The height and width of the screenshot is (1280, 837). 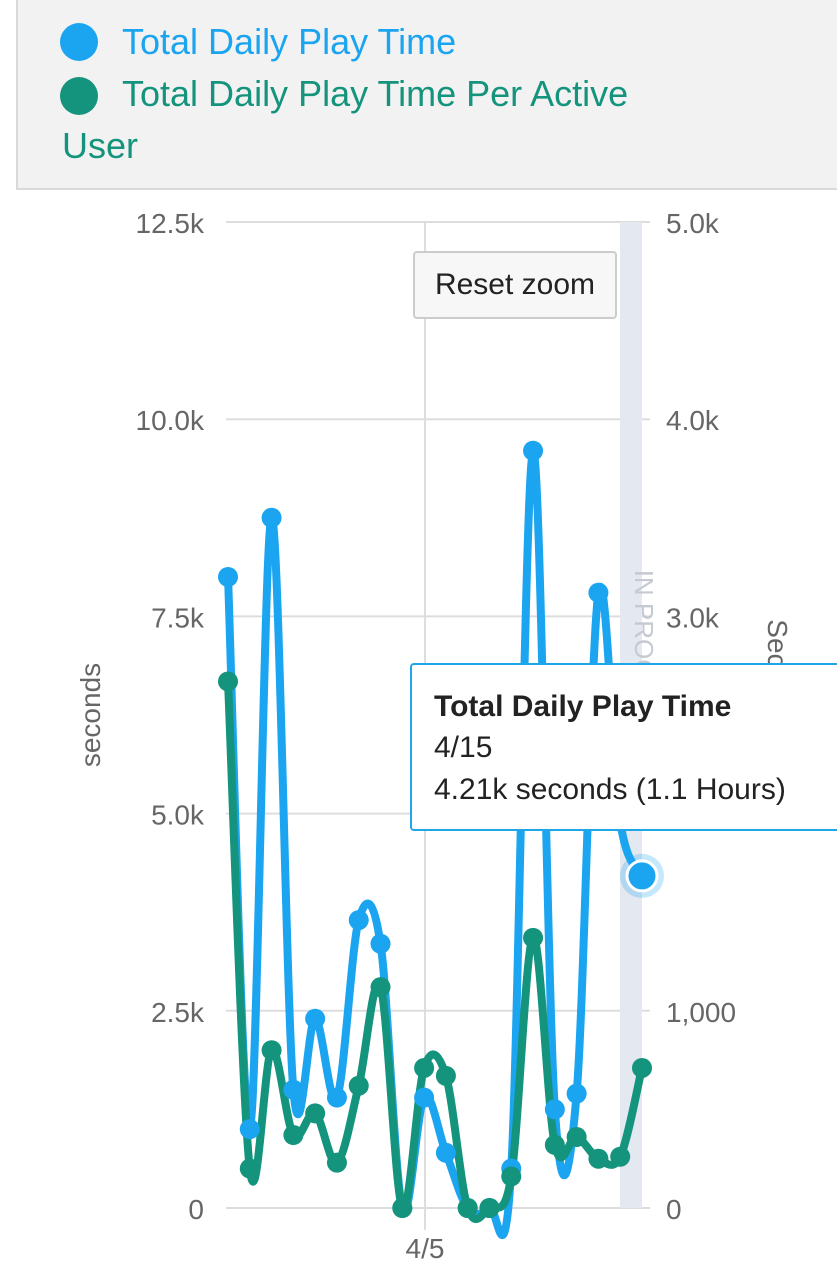 What do you see at coordinates (701, 1012) in the screenshot?
I see `right-tick-label: 1,000` at bounding box center [701, 1012].